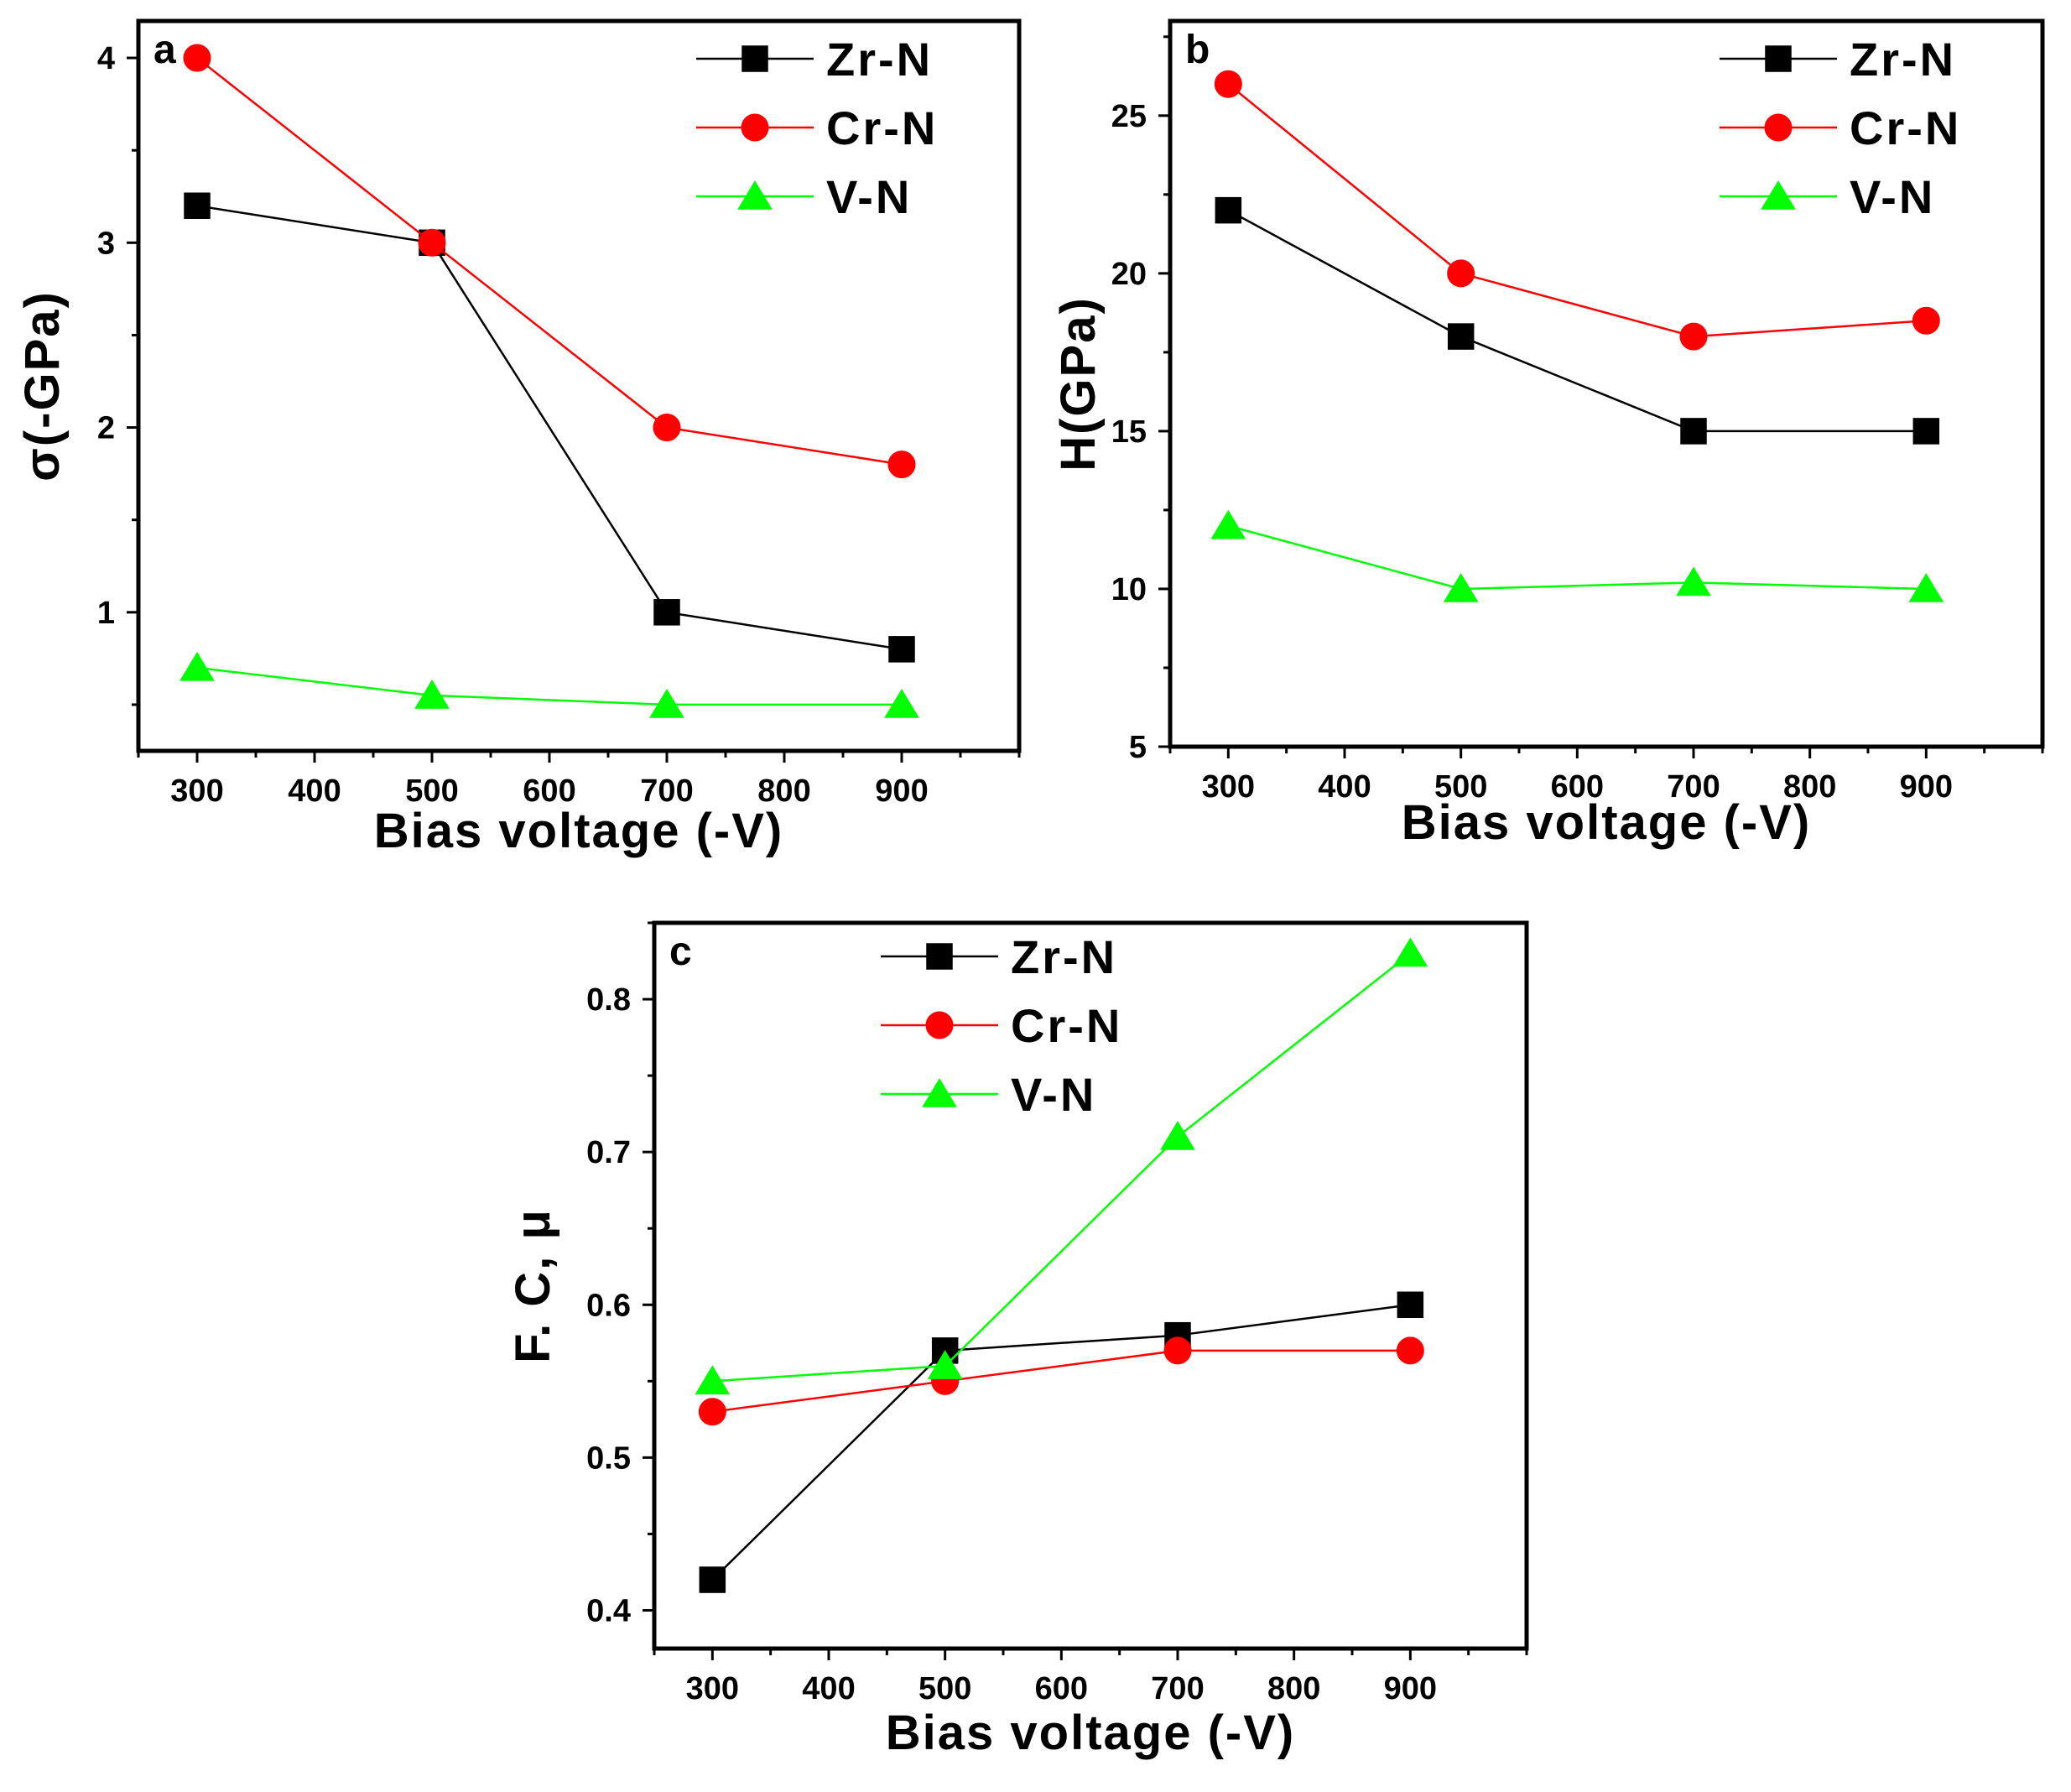  Describe the element at coordinates (533, 1286) in the screenshot. I see `y-axis-label: F. C, μ` at that location.